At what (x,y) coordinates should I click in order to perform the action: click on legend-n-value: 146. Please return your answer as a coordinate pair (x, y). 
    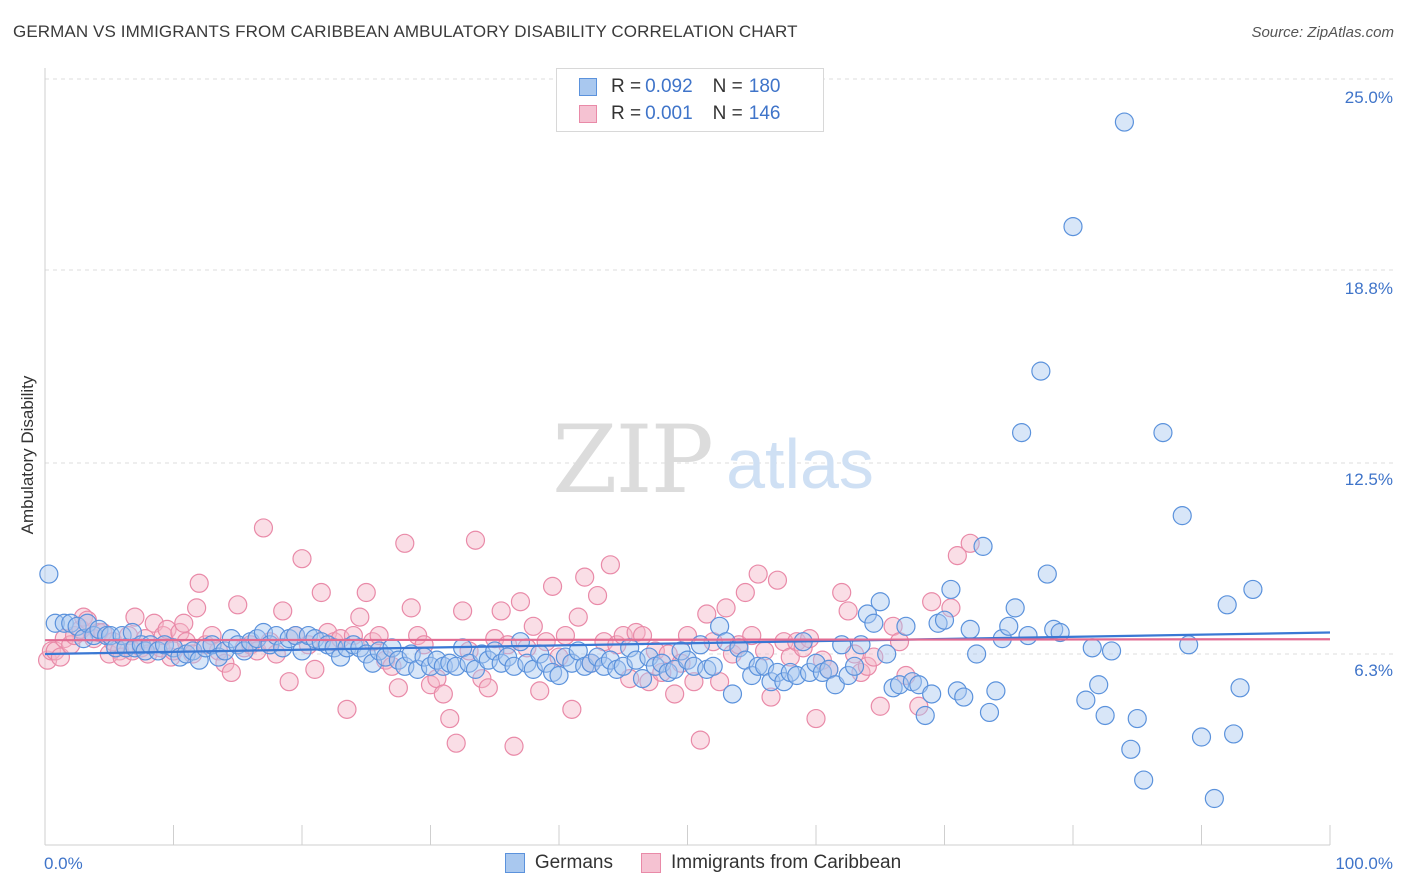
    Looking at the image, I should click on (764, 113).